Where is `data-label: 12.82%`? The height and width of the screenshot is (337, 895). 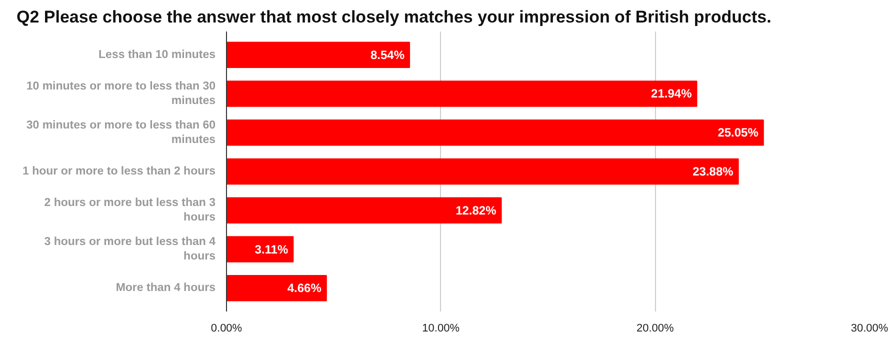
data-label: 12.82% is located at coordinates (476, 210).